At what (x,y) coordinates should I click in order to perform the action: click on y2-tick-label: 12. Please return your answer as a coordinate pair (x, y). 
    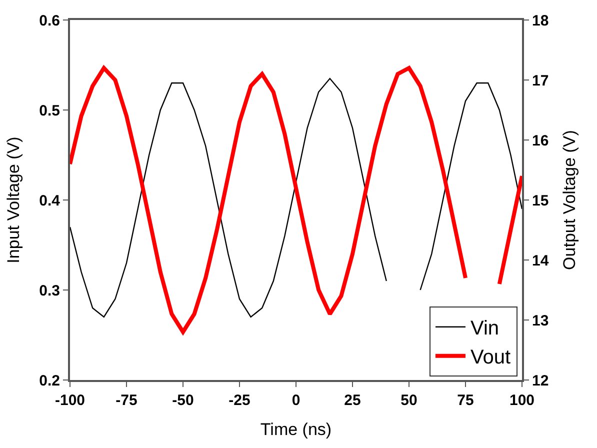
    Looking at the image, I should click on (540, 381).